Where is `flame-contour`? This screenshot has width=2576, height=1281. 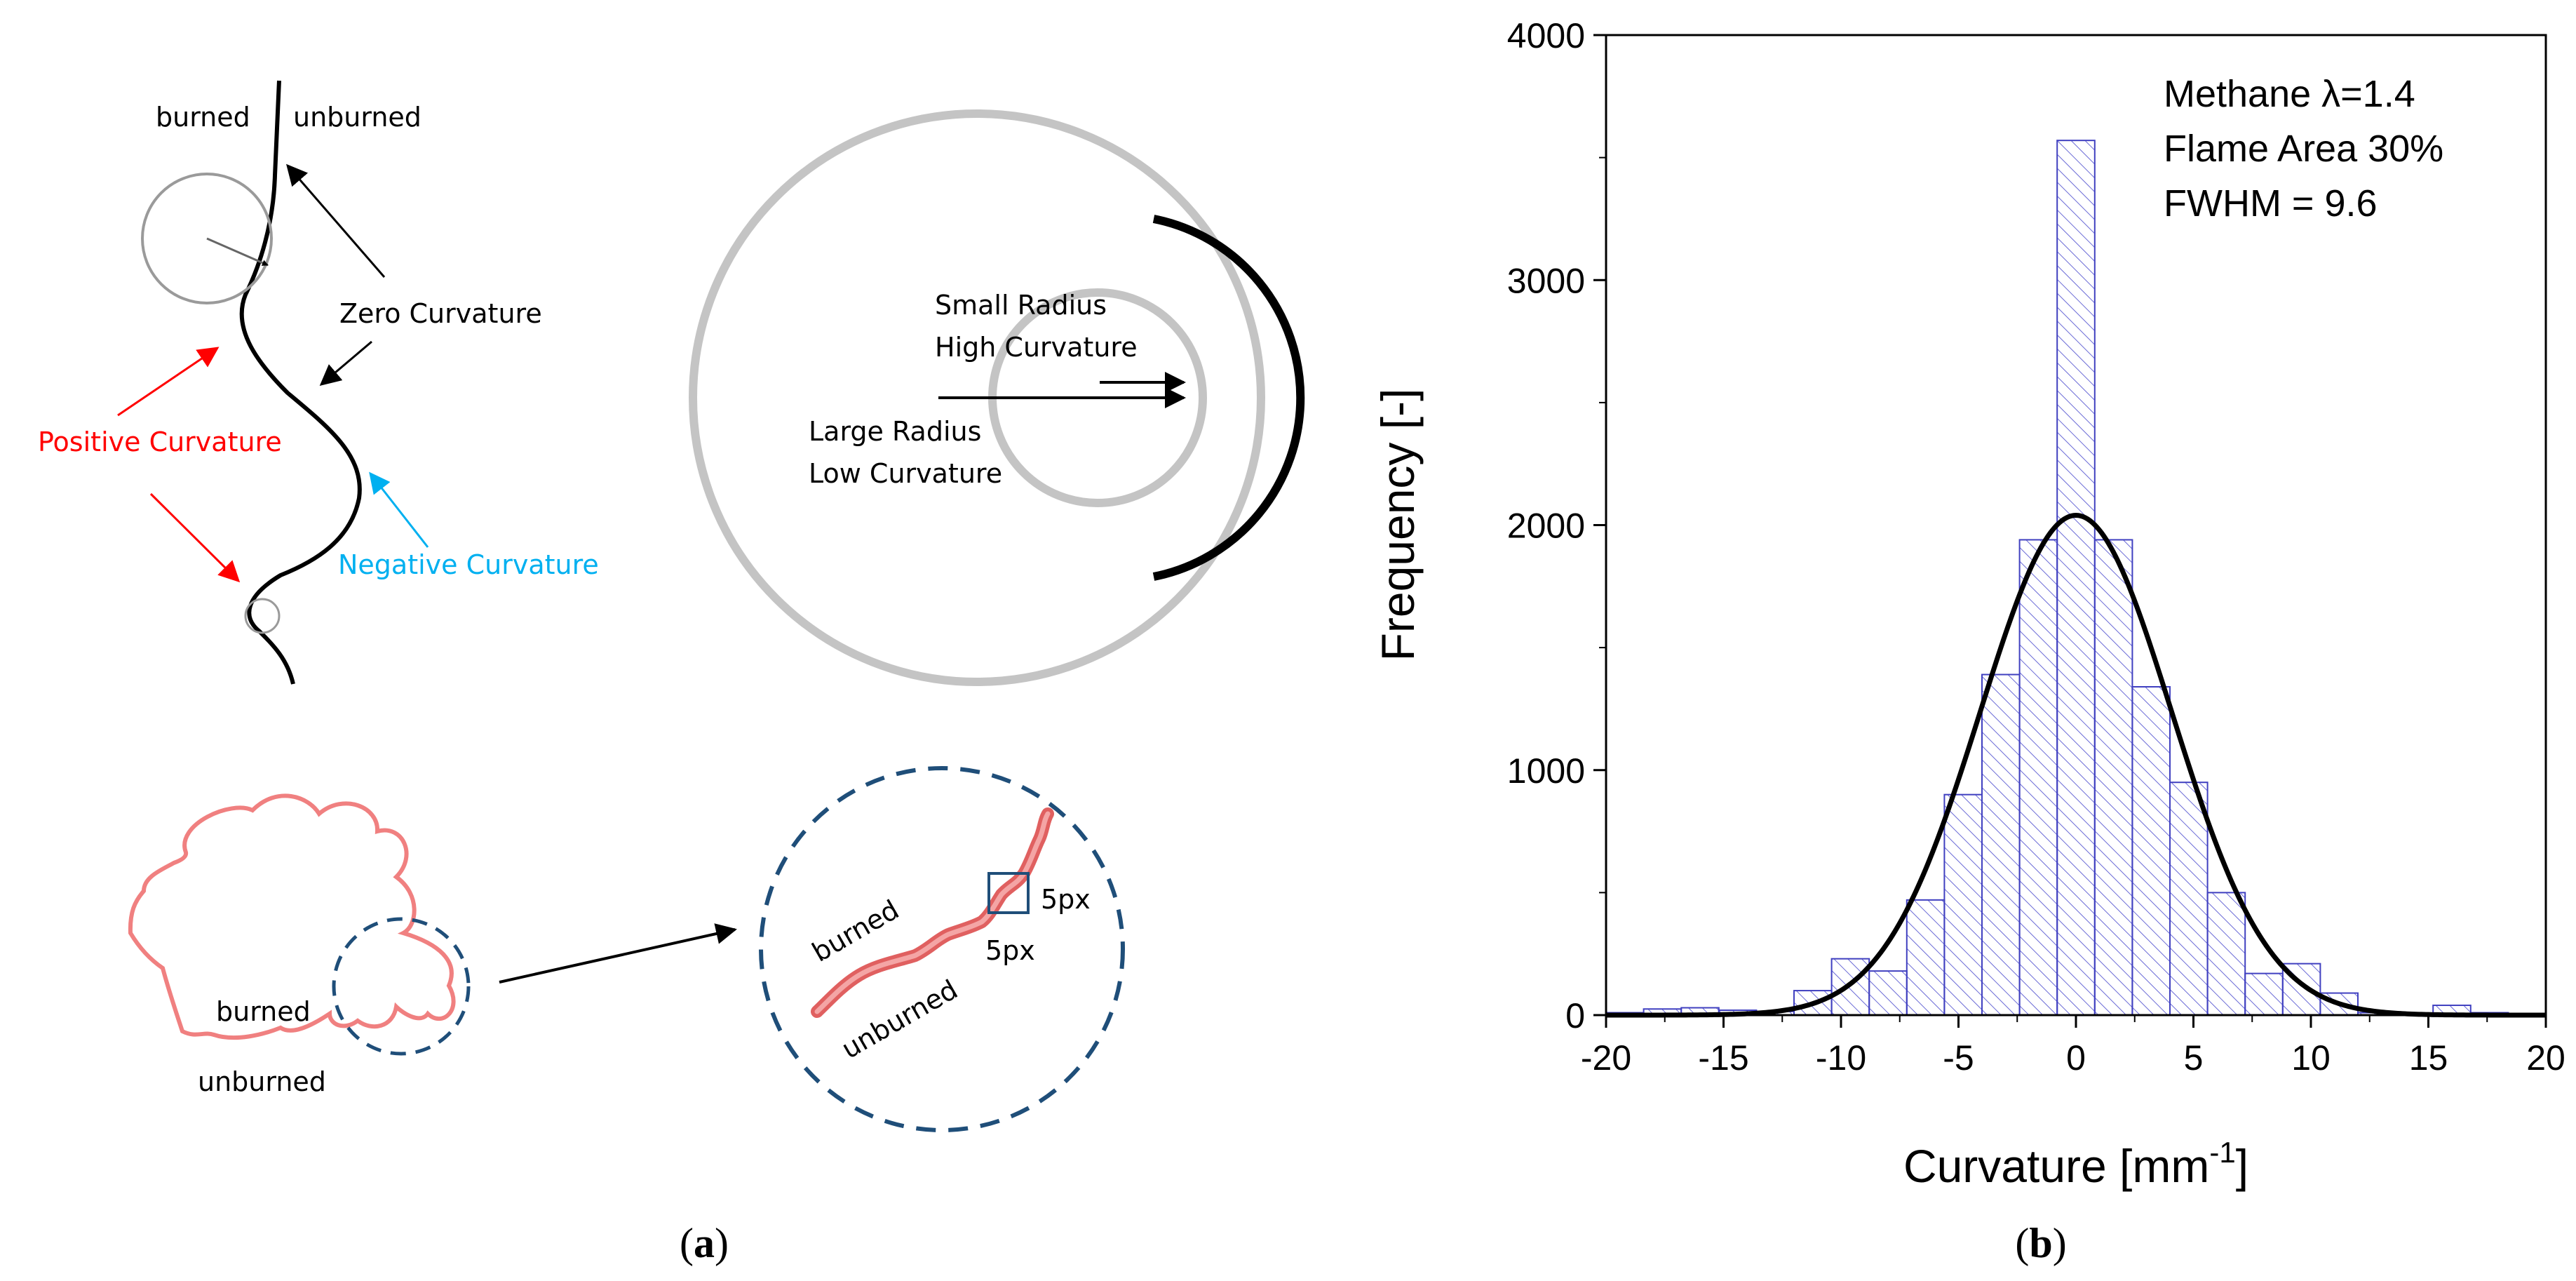 flame-contour is located at coordinates (292, 916).